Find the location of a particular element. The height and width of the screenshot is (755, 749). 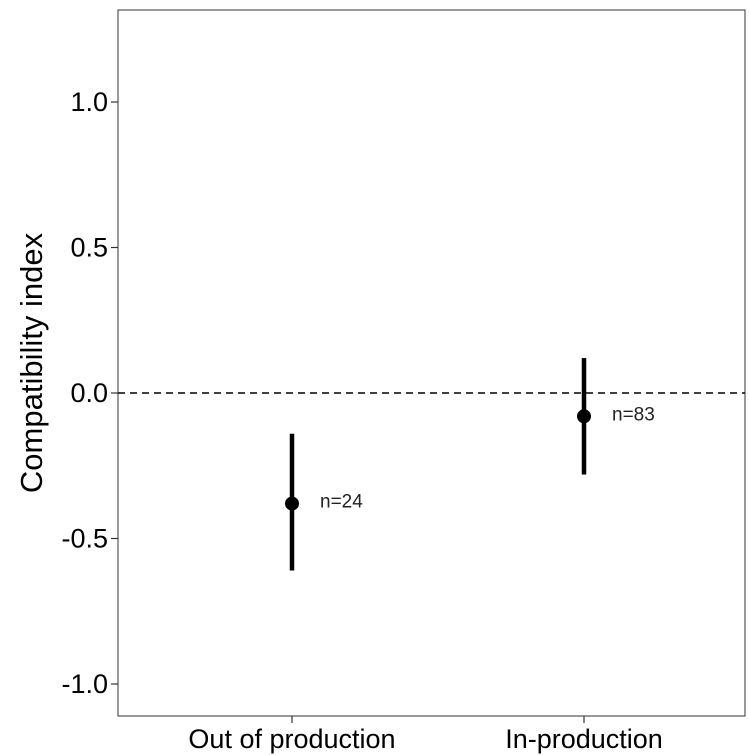

x-tick-label: In-production is located at coordinates (584, 739).